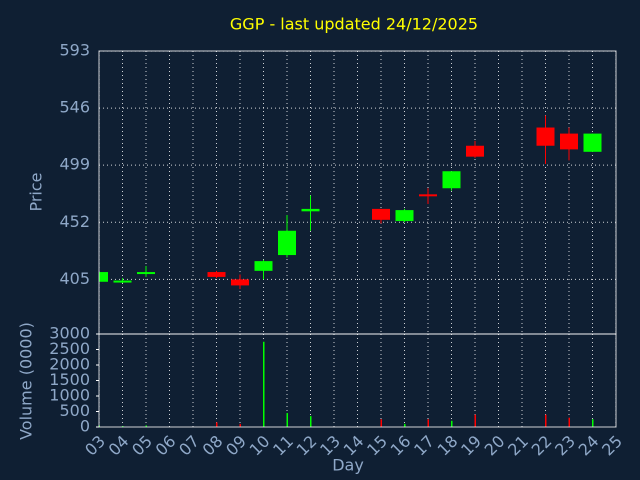  I want to click on y-axis-label: Price, so click(36, 191).